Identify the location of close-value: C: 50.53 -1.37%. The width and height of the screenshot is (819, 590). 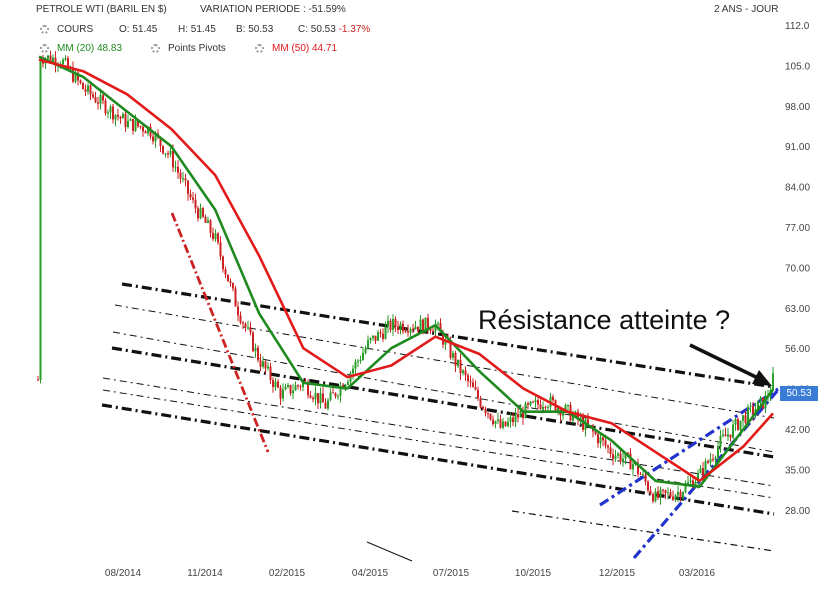
(334, 29).